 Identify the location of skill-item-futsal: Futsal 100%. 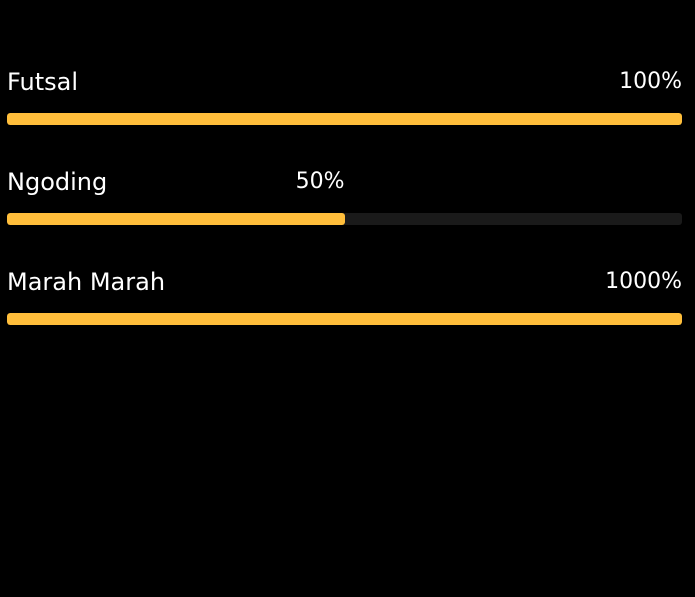
(344, 97).